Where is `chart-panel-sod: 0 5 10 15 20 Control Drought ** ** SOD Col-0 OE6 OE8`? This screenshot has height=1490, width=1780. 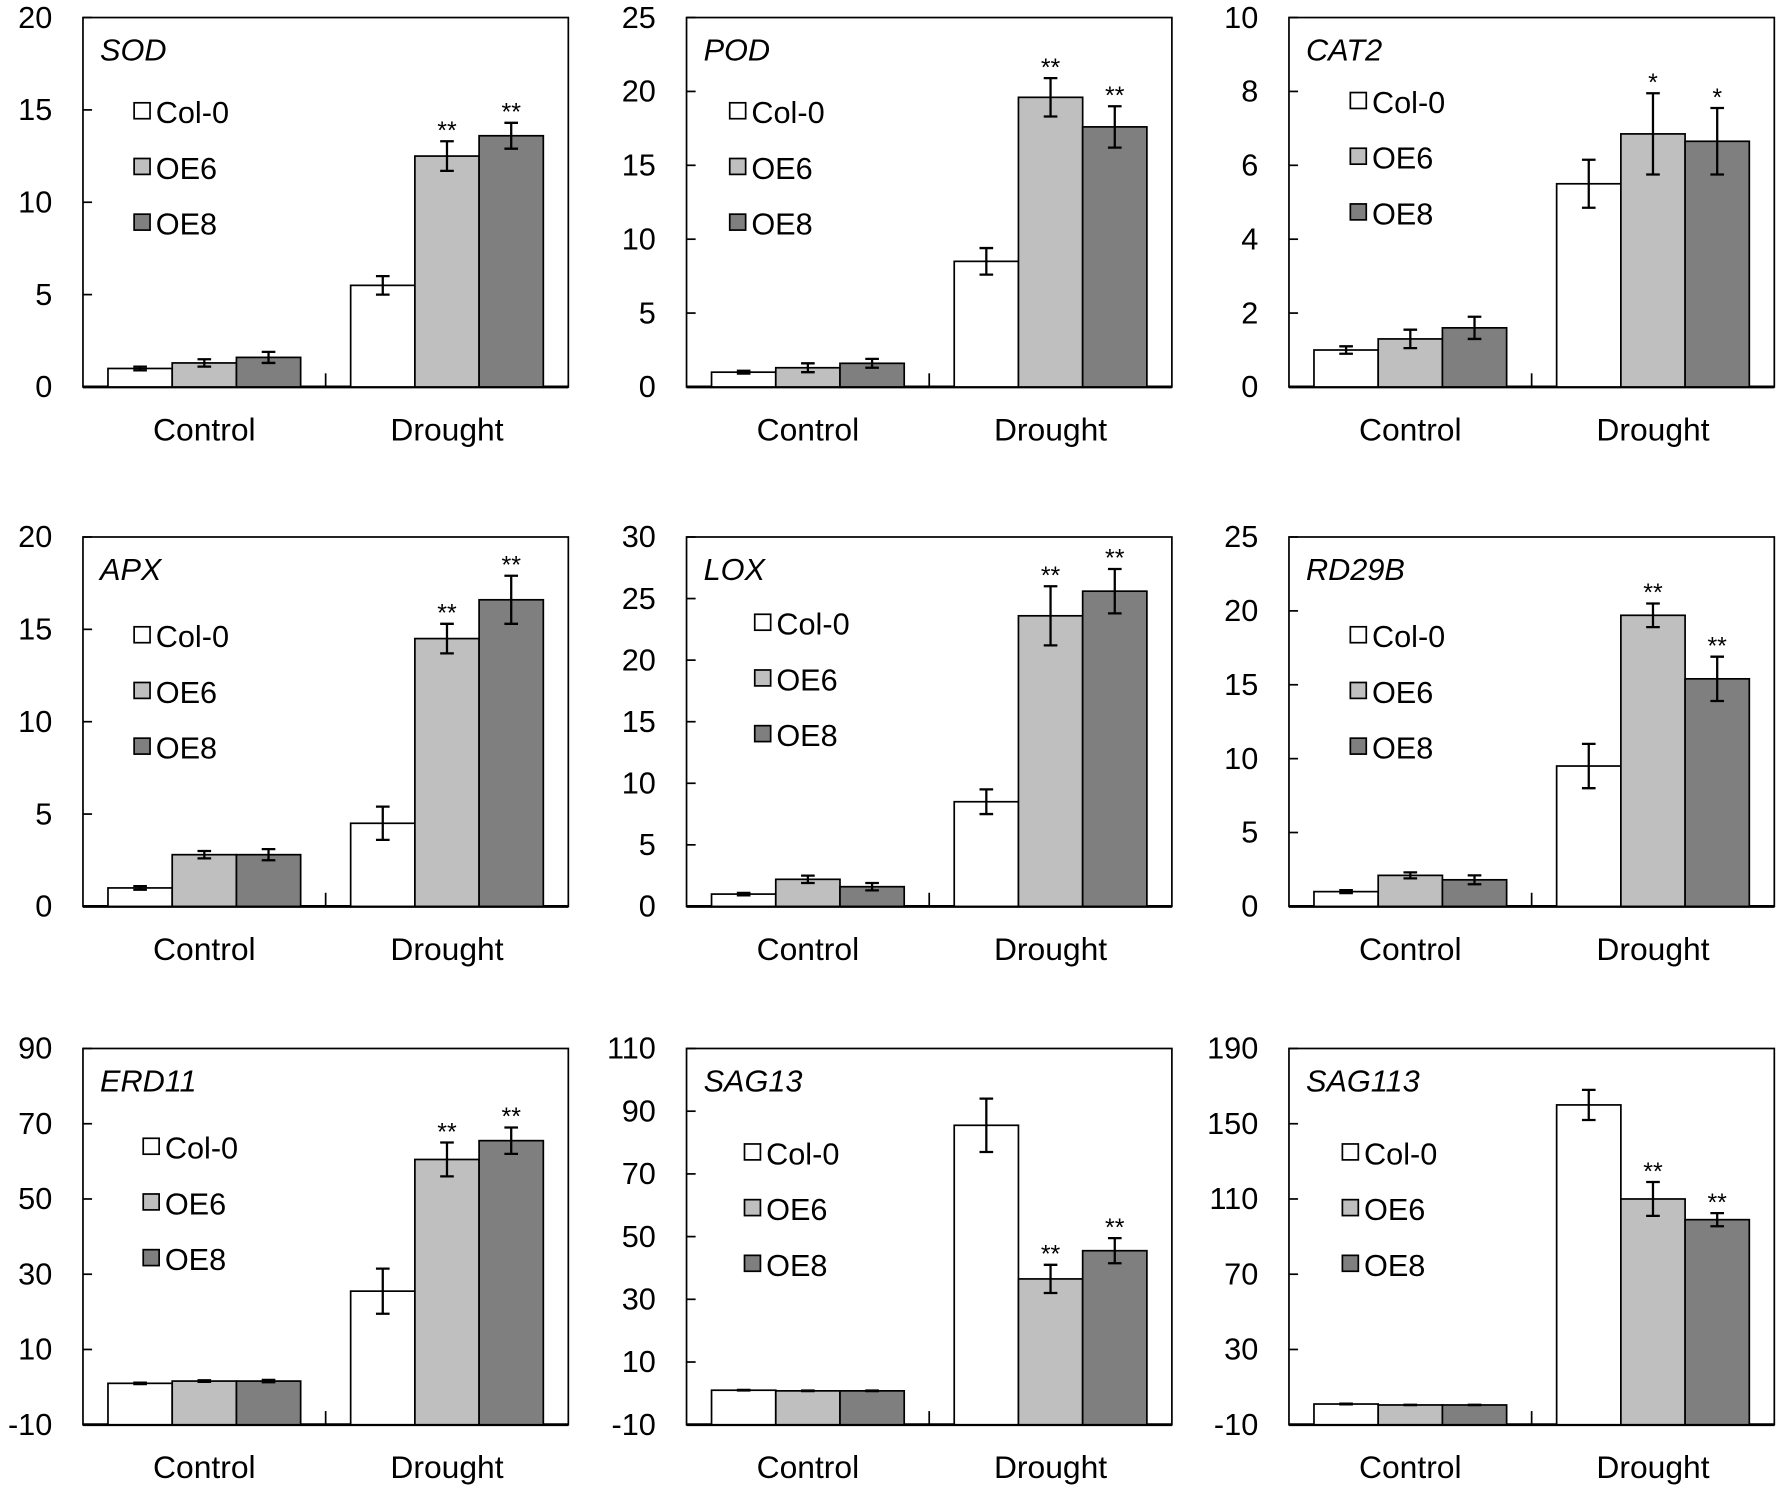
chart-panel-sod: 0 5 10 15 20 Control Drought ** ** SOD Col-0 OE6 OE8 is located at coordinates (294, 223).